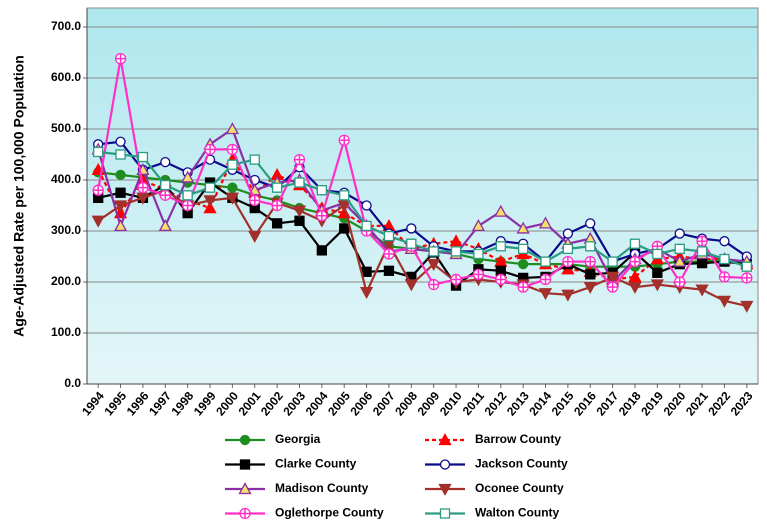  Describe the element at coordinates (563, 404) in the screenshot. I see `x-tick-label: 2015` at that location.